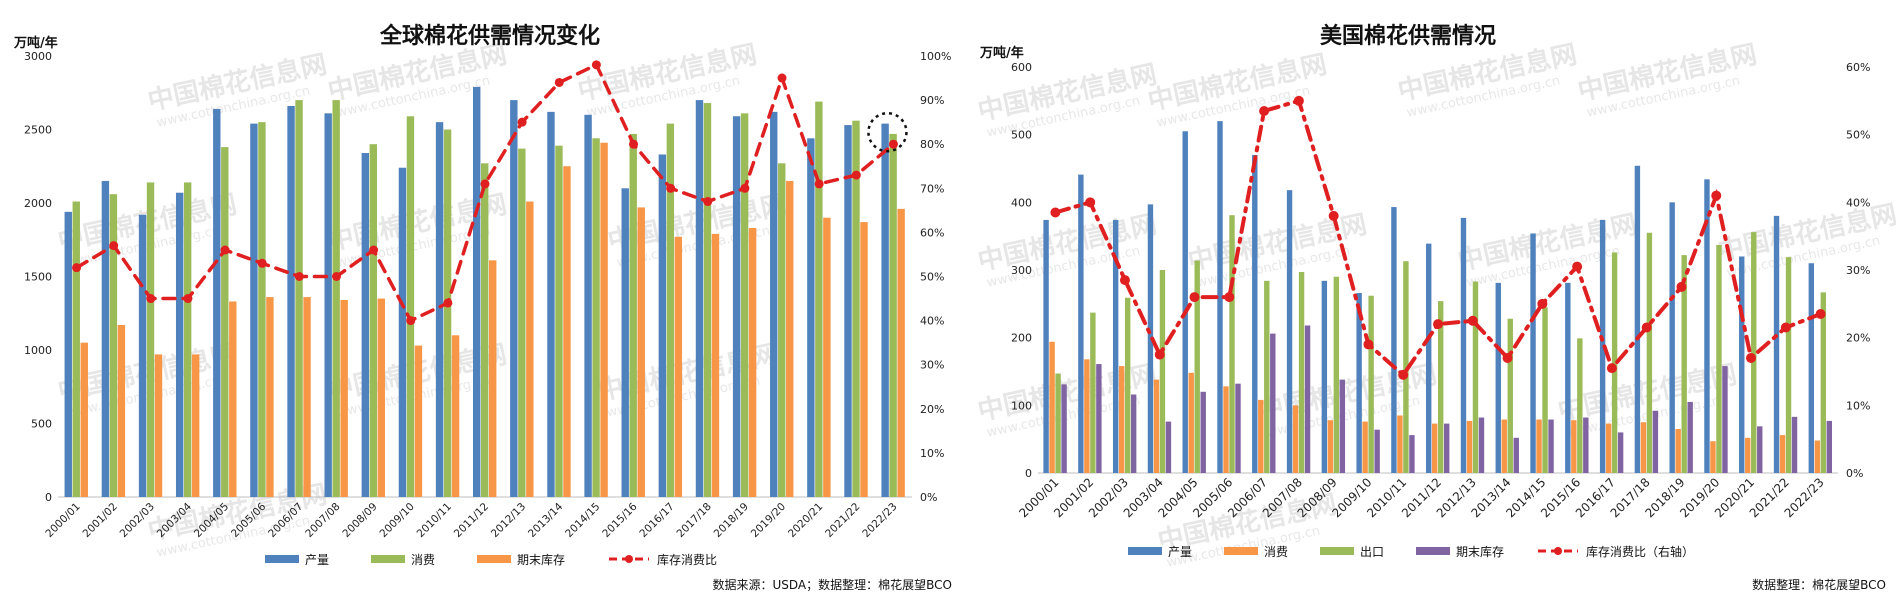 Image resolution: width=1896 pixels, height=597 pixels. What do you see at coordinates (38, 277) in the screenshot?
I see `global-ytick: 1500` at bounding box center [38, 277].